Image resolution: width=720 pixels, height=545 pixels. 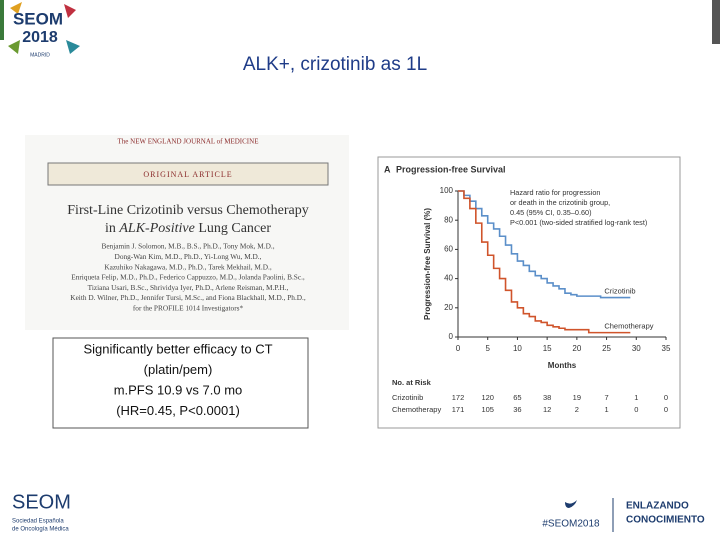 I want to click on logo-icon, so click(x=40, y=27).